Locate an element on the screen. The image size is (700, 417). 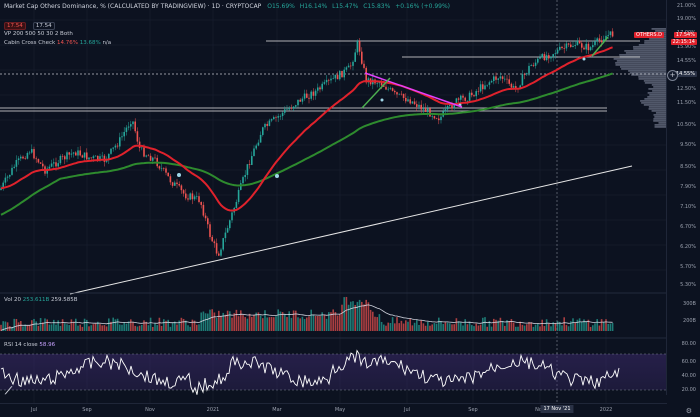
volume-value-1: 253.611B is located at coordinates (36, 300).